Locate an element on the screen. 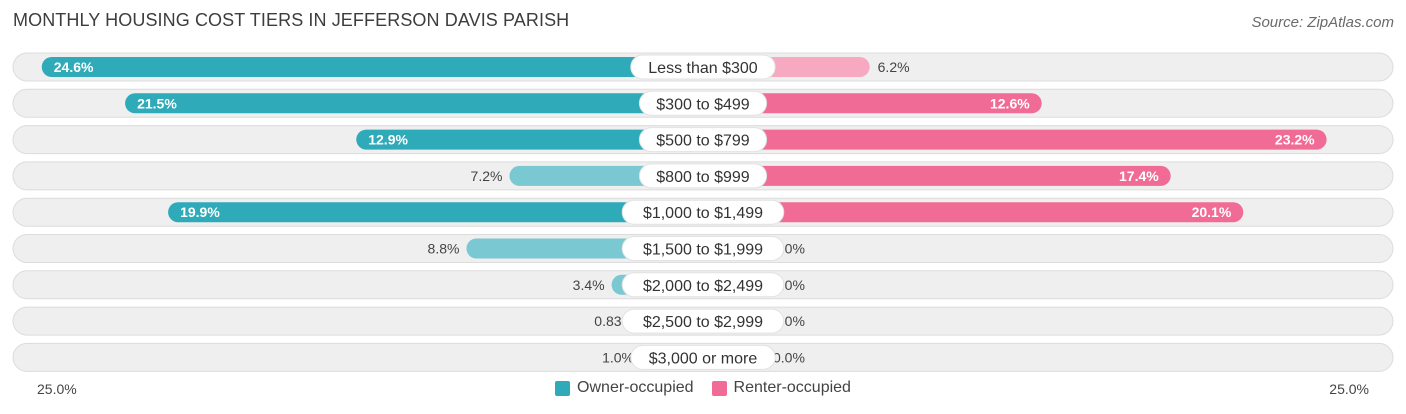  legend-swatch-renter is located at coordinates (719, 388).